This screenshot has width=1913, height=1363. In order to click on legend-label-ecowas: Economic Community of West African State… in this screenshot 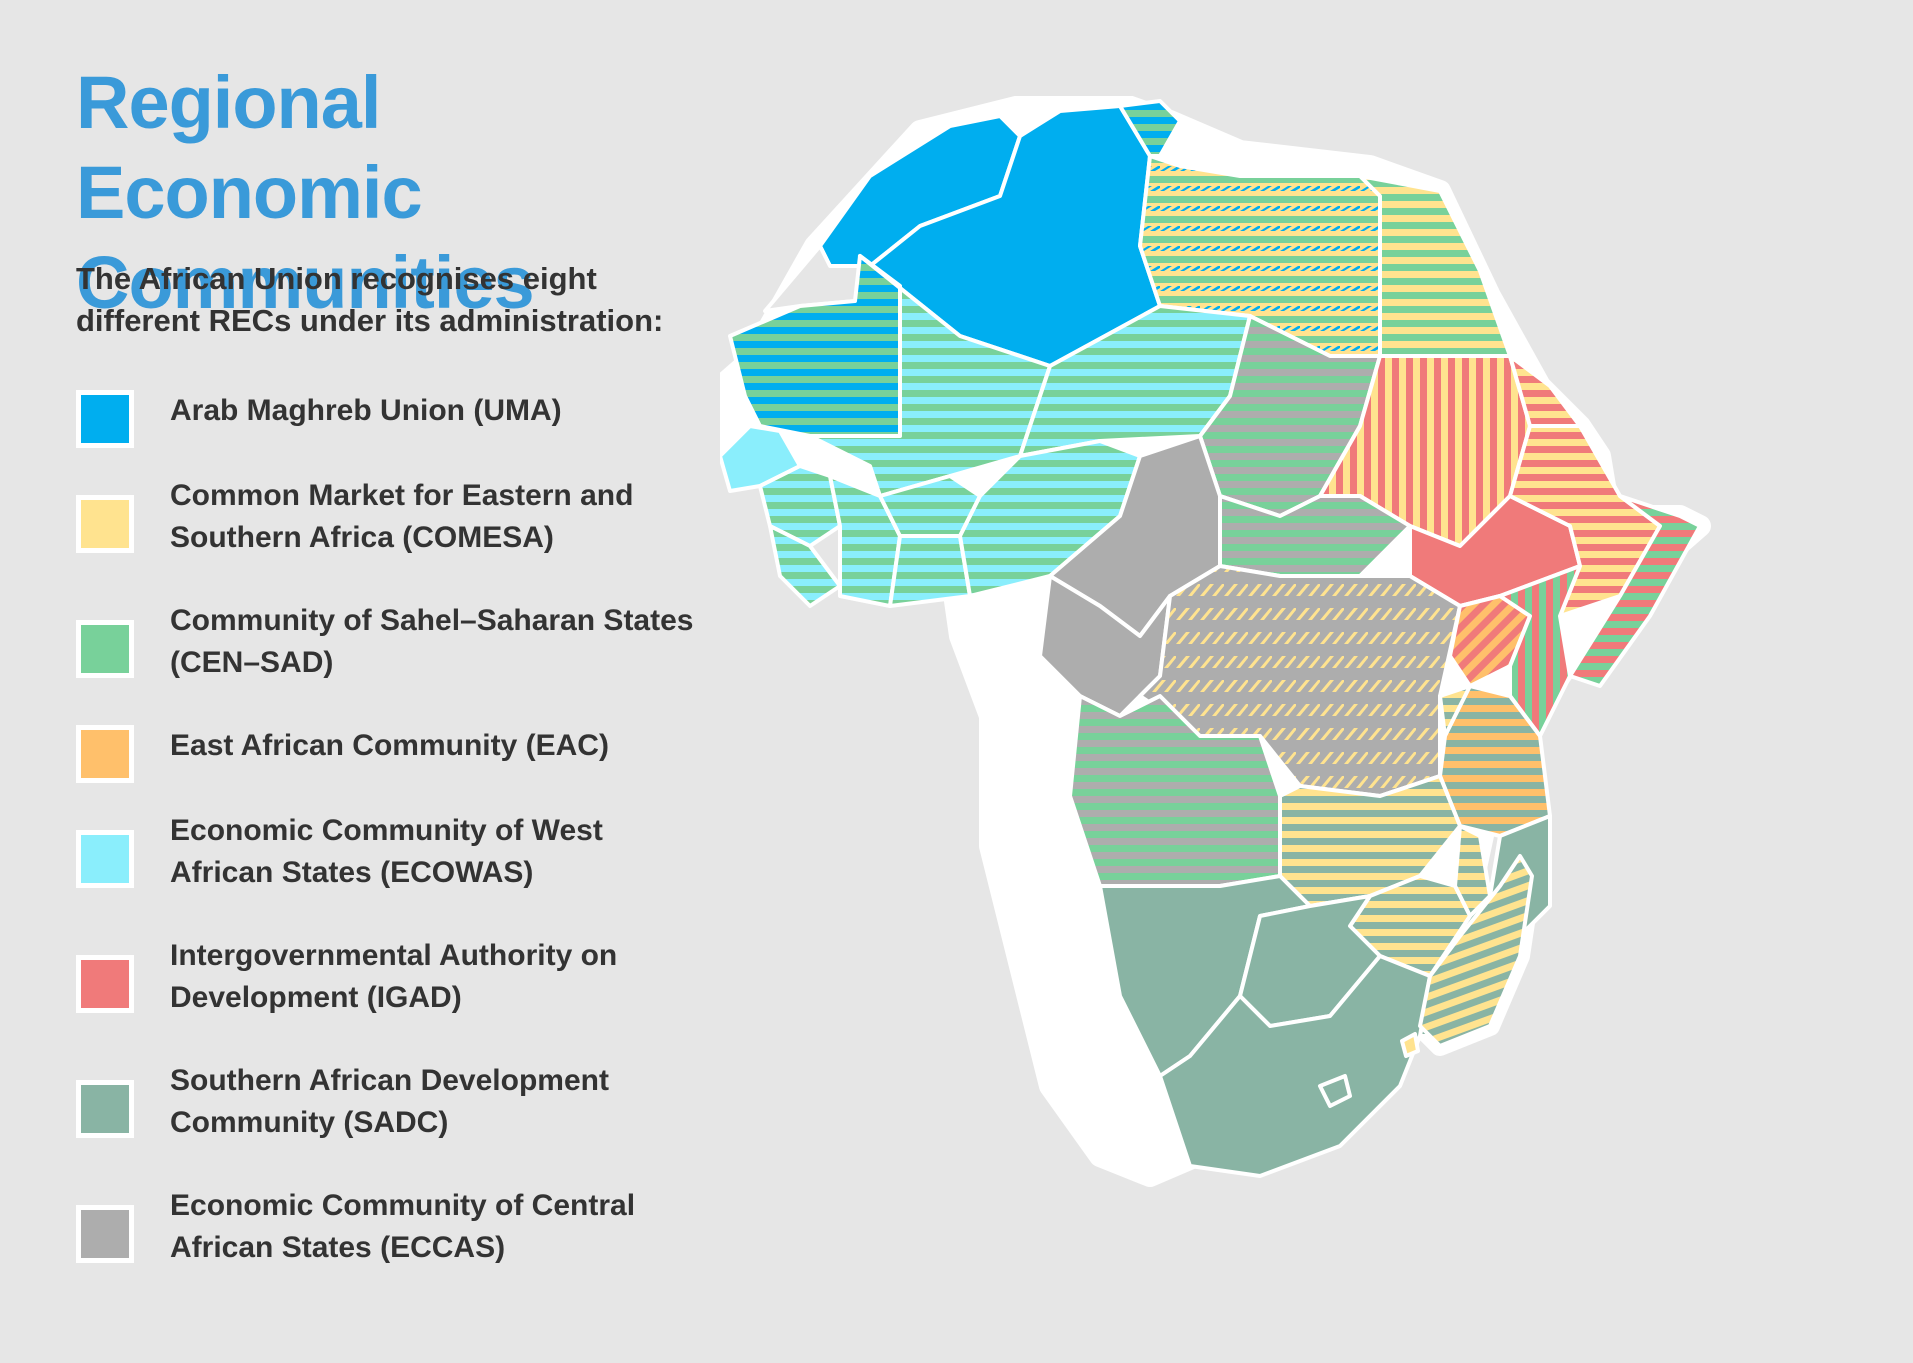, I will do `click(386, 851)`.